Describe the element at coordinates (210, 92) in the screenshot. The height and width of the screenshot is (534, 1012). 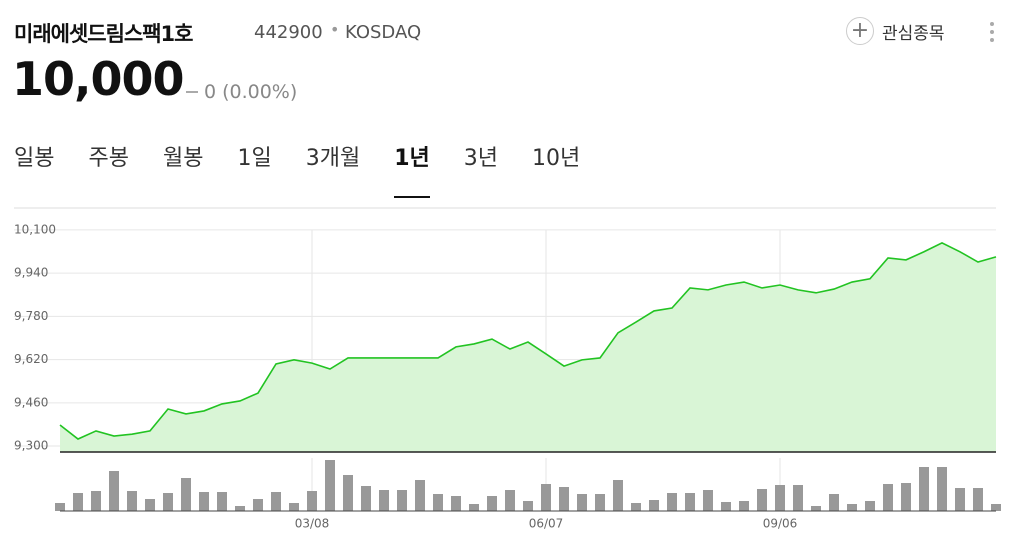
I see `change-value: 0` at that location.